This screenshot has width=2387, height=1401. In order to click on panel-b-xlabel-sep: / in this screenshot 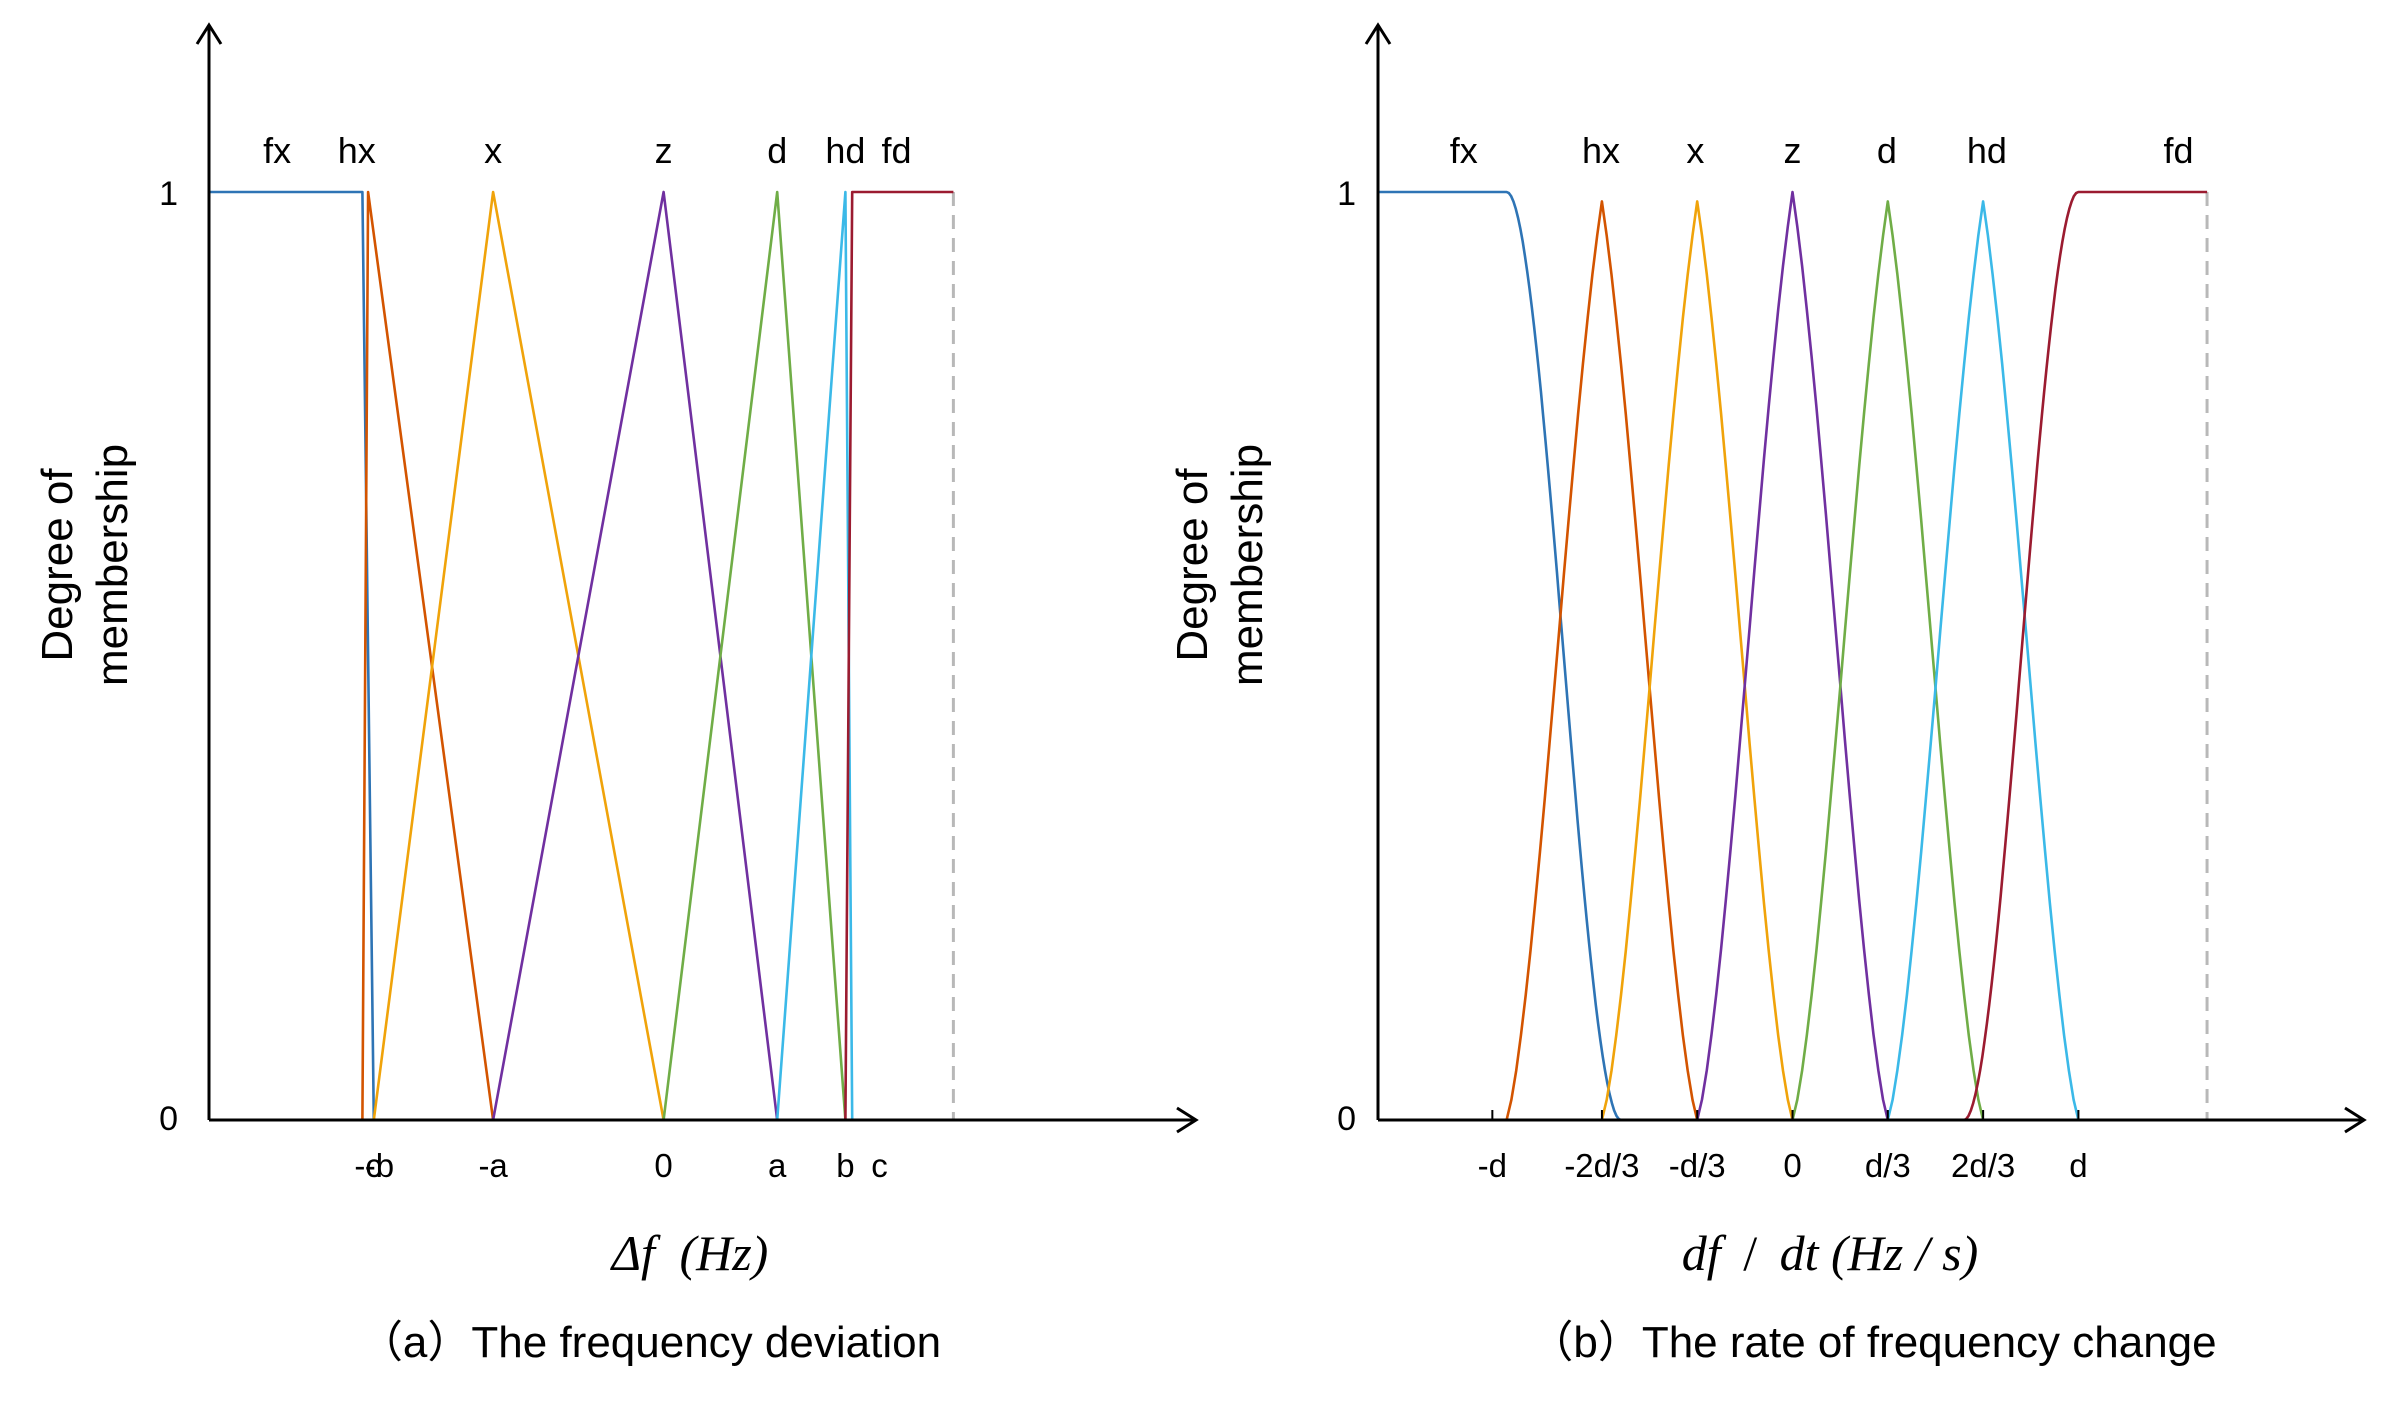, I will do `click(1750, 1253)`.